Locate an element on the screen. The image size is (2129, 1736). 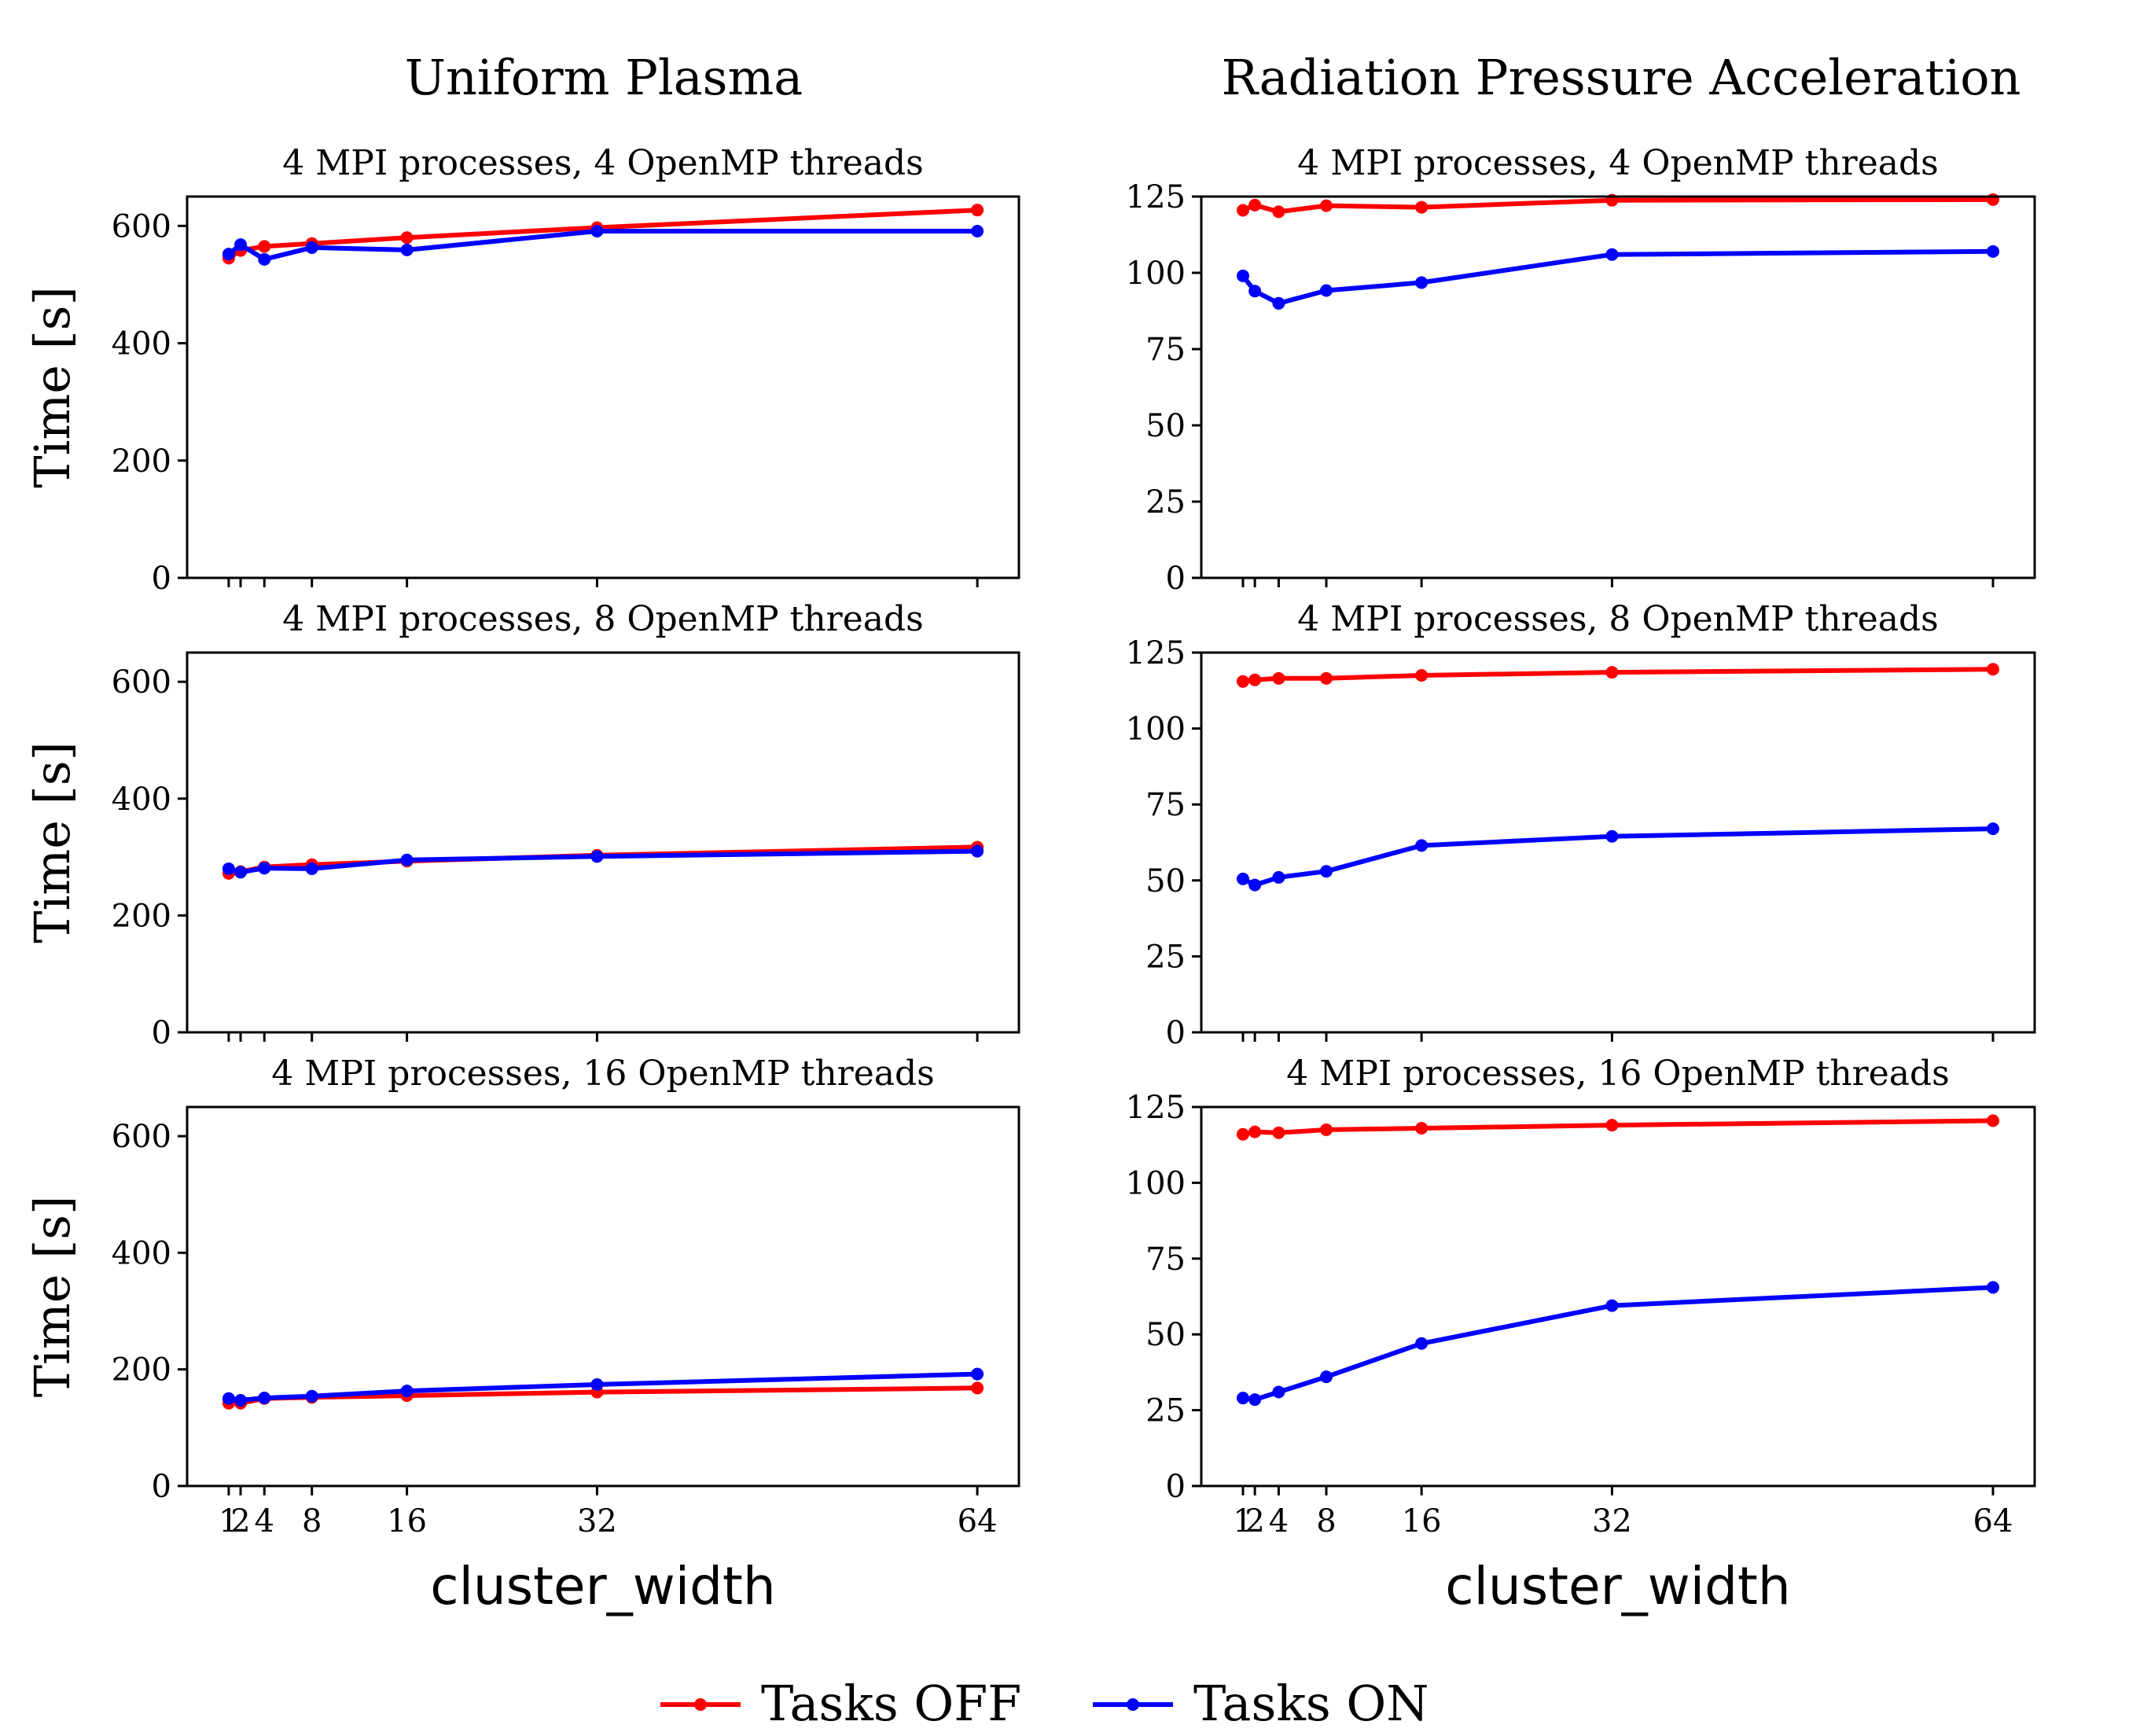
legend: Tasks OFF Tasks ON is located at coordinates (1044, 1703).